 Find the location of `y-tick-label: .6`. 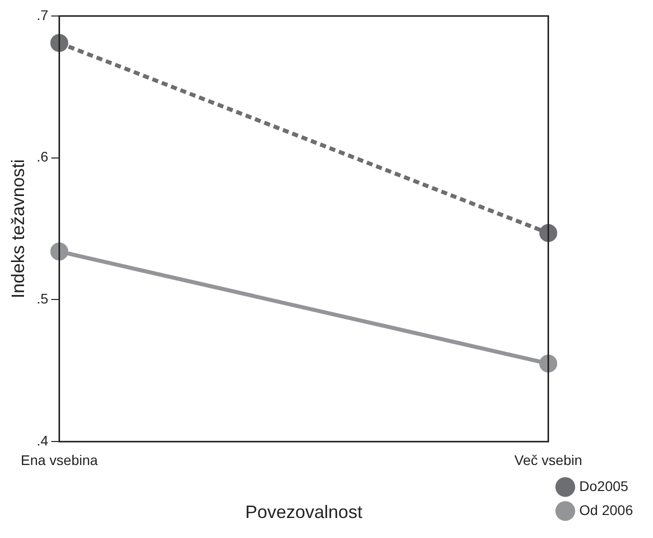

y-tick-label: .6 is located at coordinates (42, 156).